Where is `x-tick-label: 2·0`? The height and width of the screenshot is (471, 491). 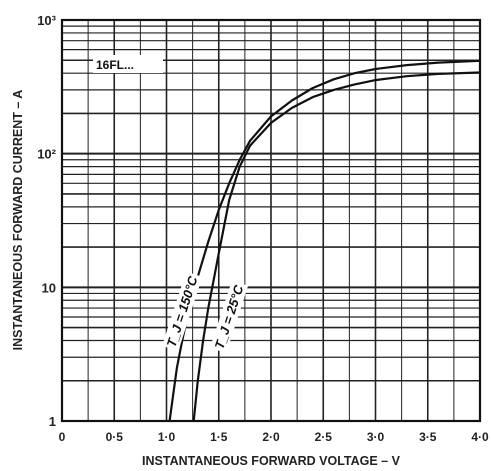 x-tick-label: 2·0 is located at coordinates (271, 437).